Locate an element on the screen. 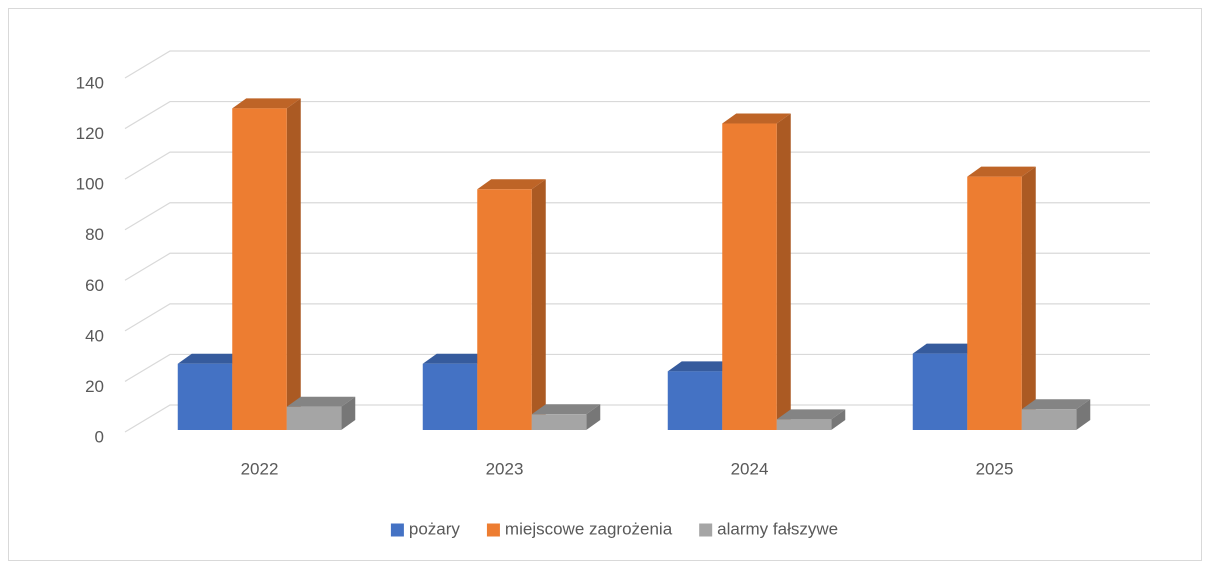  legend-label: miejscowe zagrożenia is located at coordinates (589, 528).